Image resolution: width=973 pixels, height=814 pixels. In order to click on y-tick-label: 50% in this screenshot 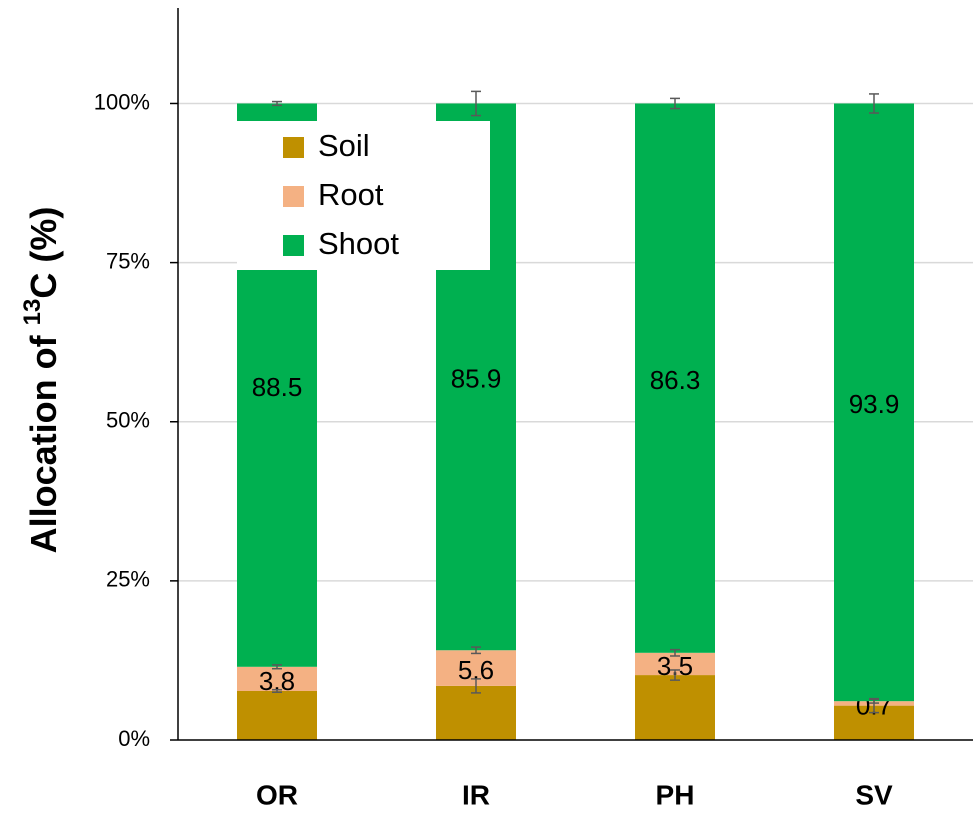, I will do `click(128, 420)`.